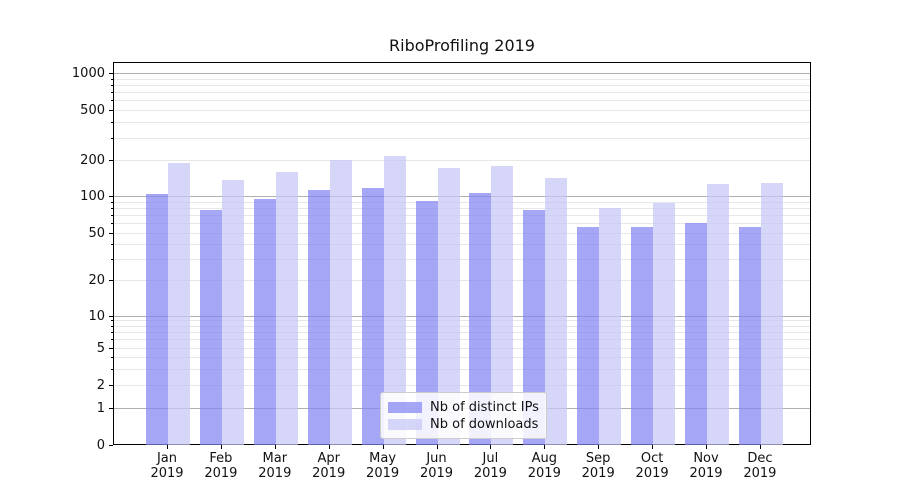 The image size is (900, 500). I want to click on x-tick-label: Nov 2019, so click(706, 466).